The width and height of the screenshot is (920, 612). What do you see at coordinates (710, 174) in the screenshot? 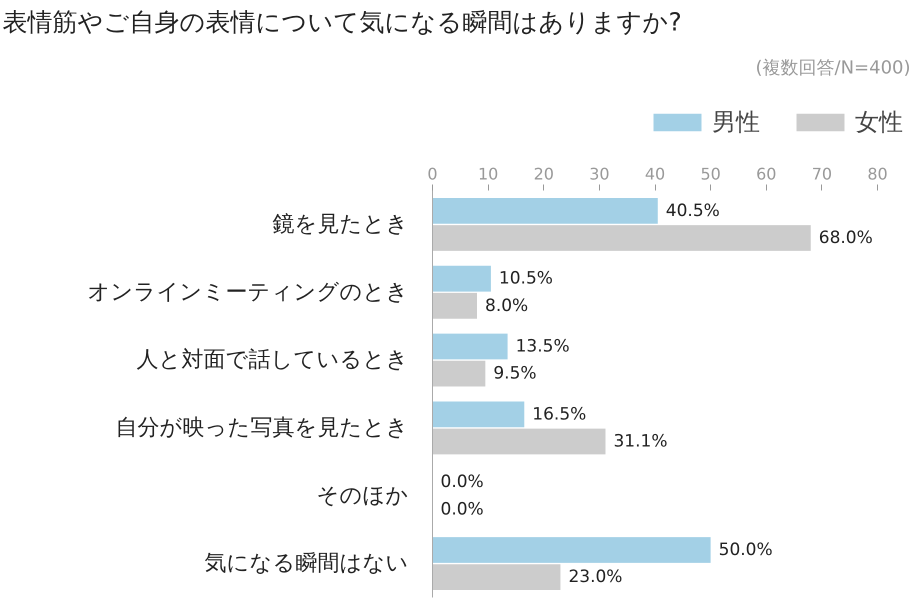
I see `x-tick-label: 50` at bounding box center [710, 174].